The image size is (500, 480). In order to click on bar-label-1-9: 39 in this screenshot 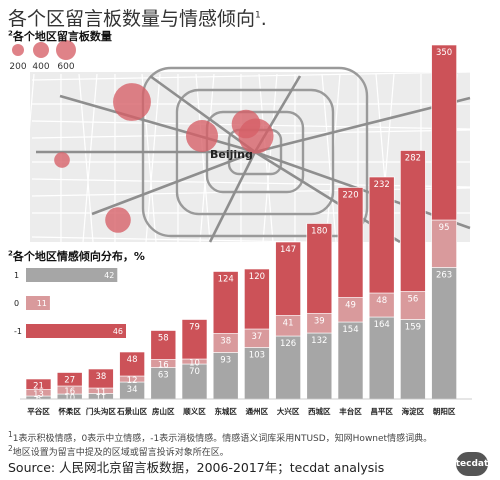, I will do `click(319, 322)`.